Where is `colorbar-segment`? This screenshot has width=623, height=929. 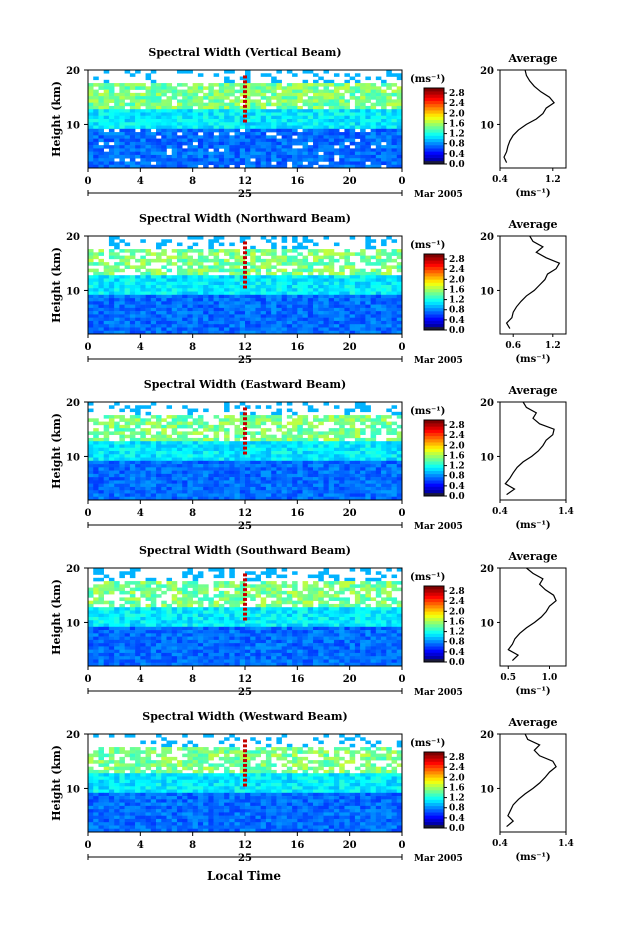 colorbar-segment is located at coordinates (434, 488).